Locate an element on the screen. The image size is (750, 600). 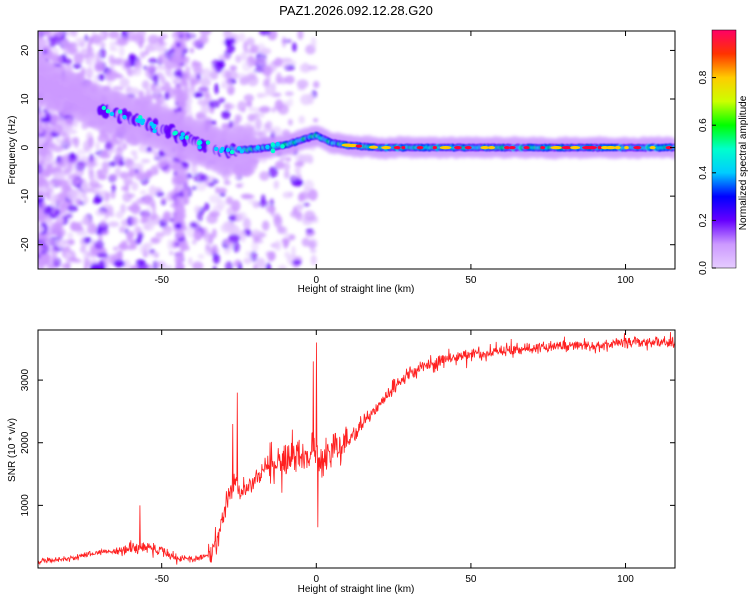
y-tick-label: -10 is located at coordinates (25, 195).